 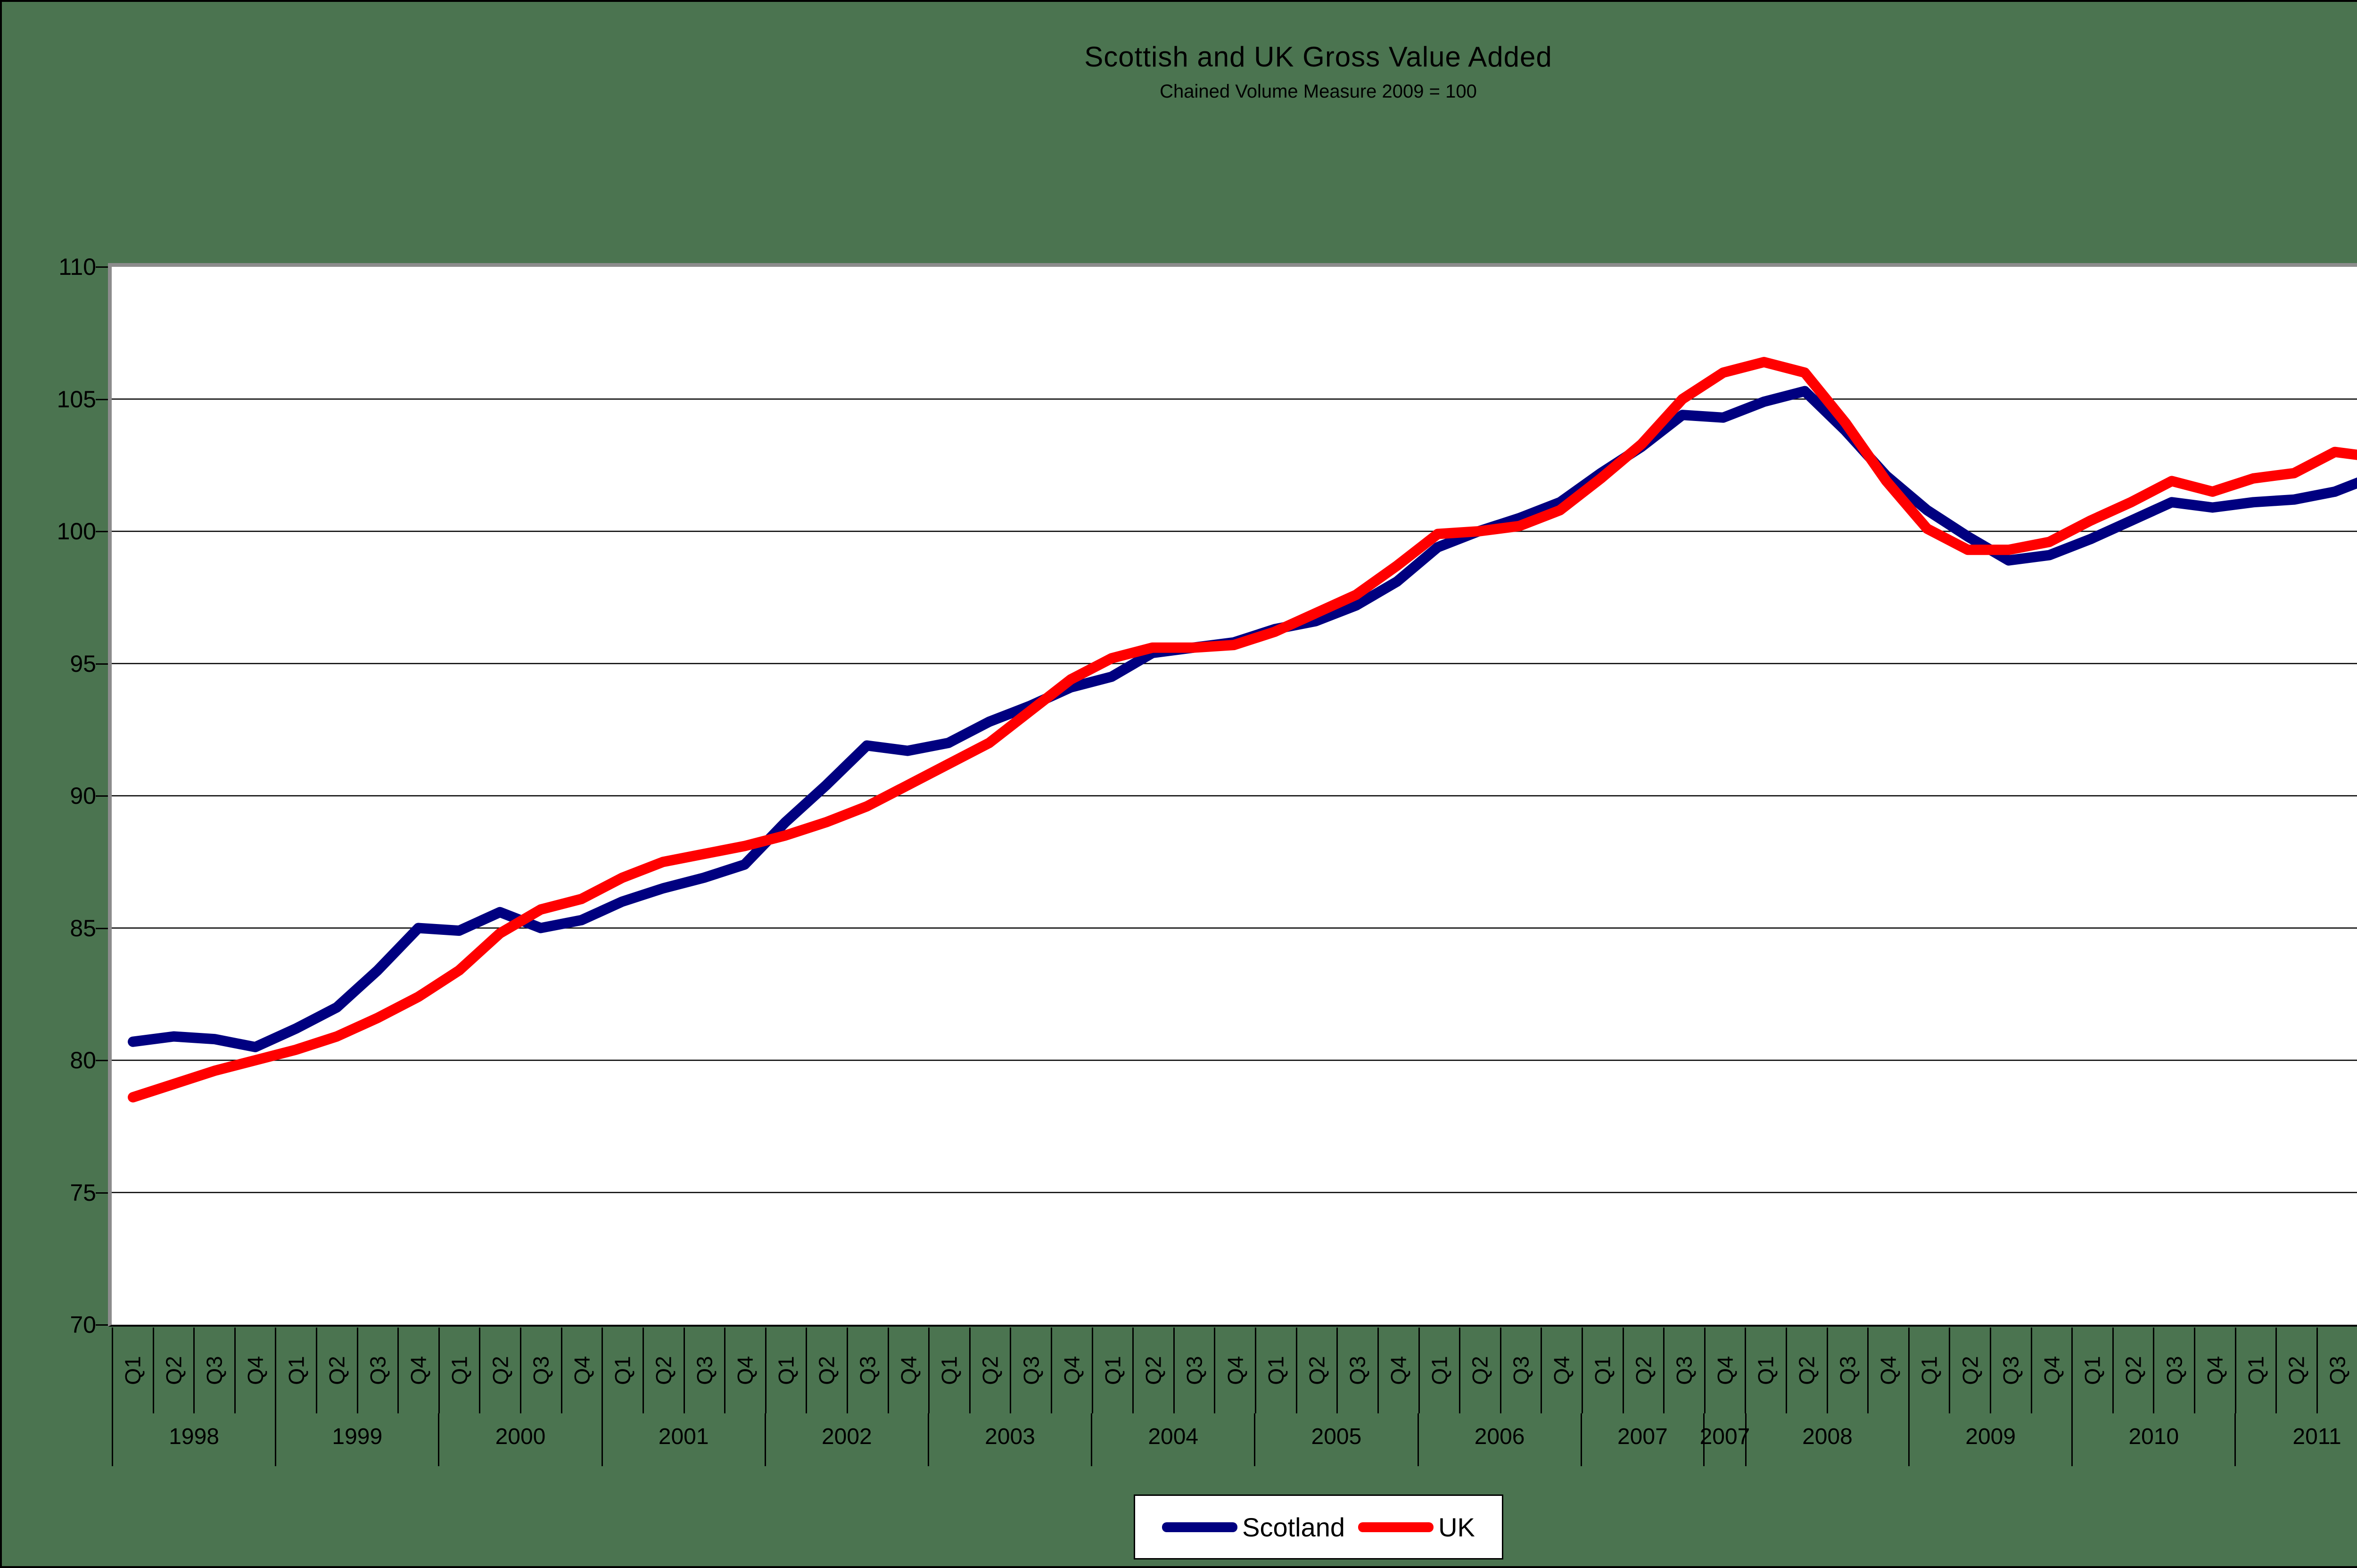 What do you see at coordinates (195, 1439) in the screenshot?
I see `x-axis-year-label-1998-0: 1998` at bounding box center [195, 1439].